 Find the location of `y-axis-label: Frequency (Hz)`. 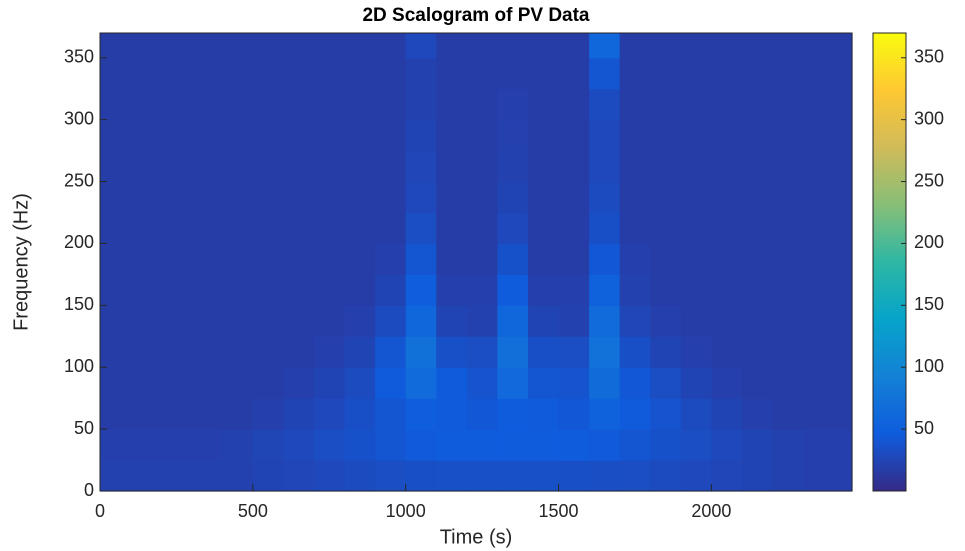

y-axis-label: Frequency (Hz) is located at coordinates (21, 262).